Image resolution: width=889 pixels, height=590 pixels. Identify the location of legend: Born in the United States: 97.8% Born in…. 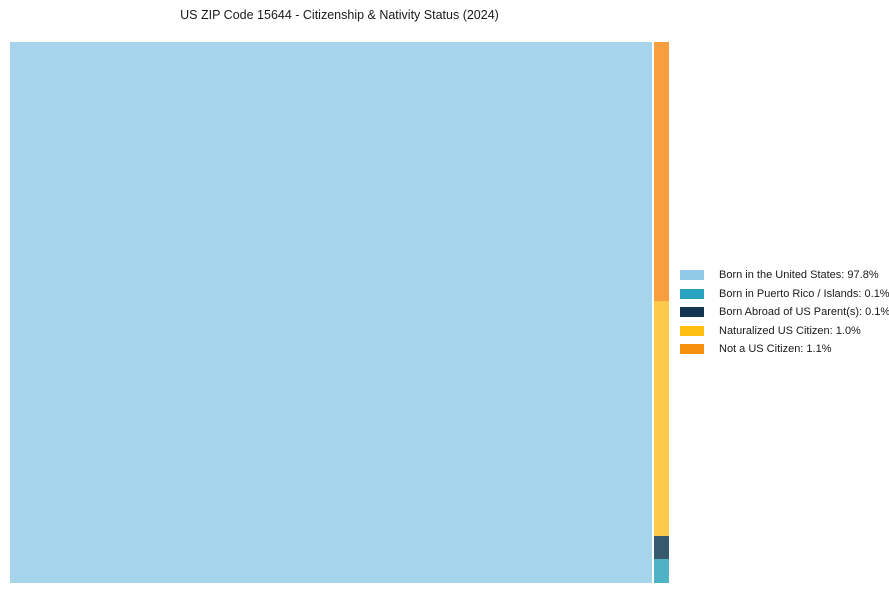
(784, 312).